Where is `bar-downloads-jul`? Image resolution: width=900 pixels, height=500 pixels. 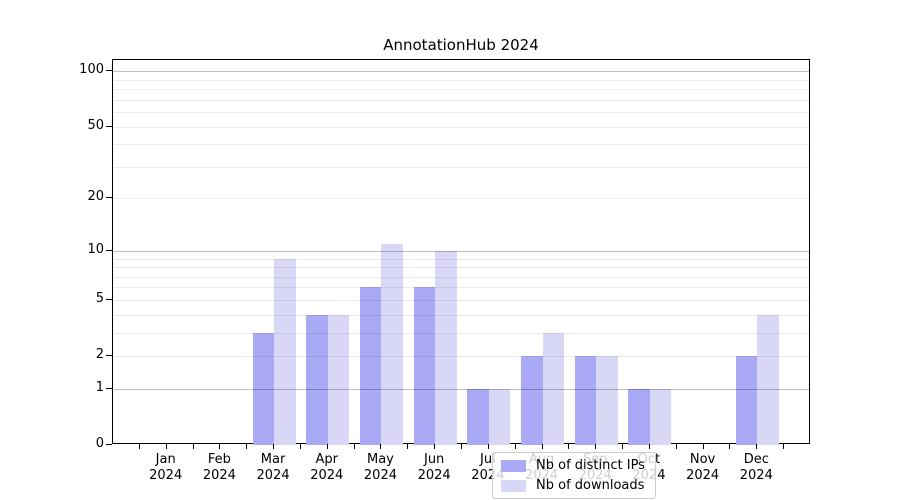
bar-downloads-jul is located at coordinates (499, 416).